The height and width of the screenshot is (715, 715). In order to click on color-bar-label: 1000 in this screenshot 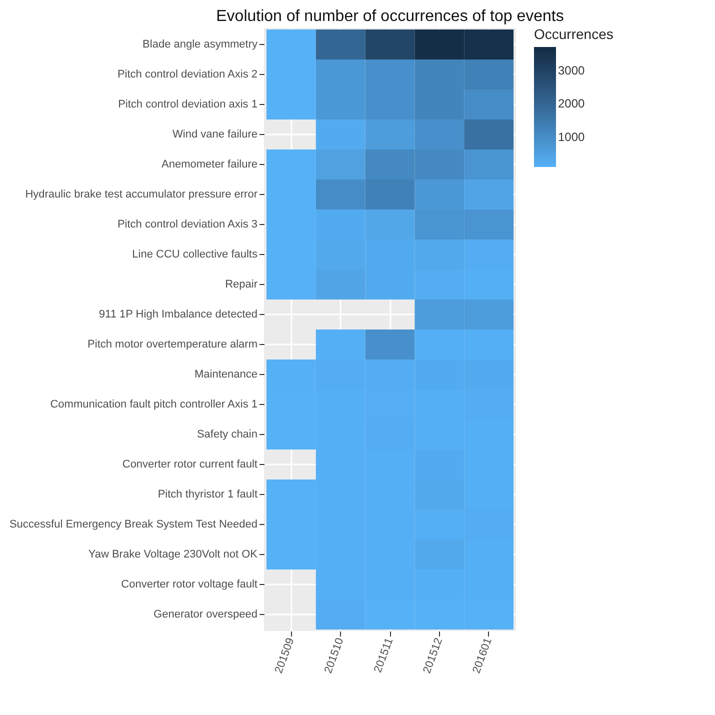, I will do `click(572, 137)`.